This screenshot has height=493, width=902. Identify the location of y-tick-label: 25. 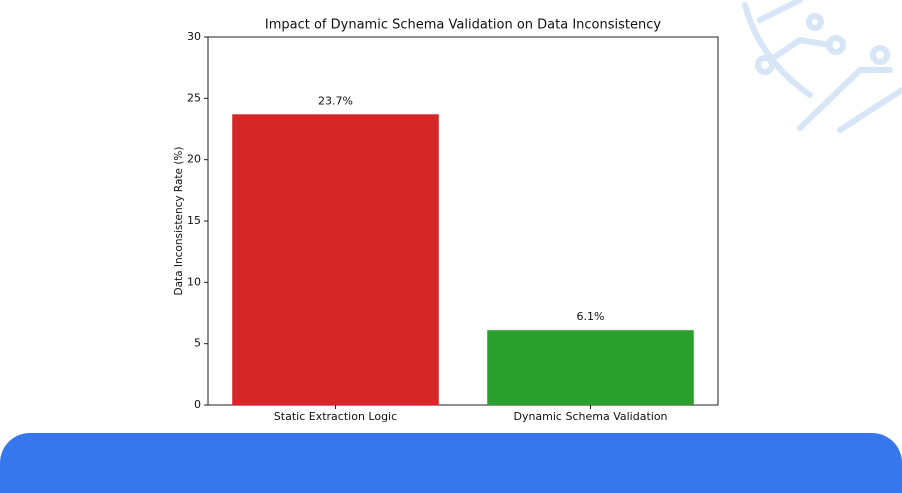
(194, 97).